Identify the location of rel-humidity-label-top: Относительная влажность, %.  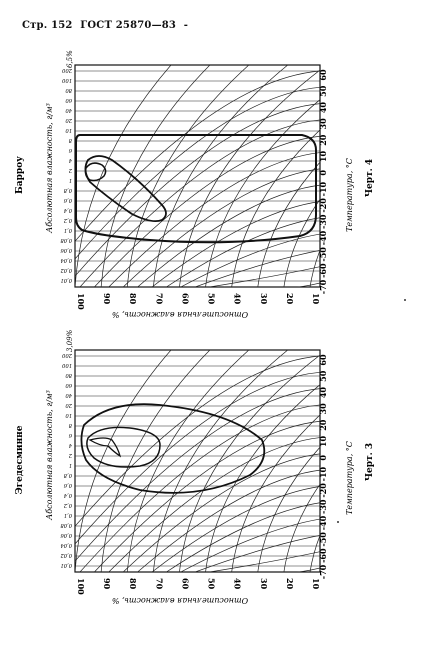
(179, 314).